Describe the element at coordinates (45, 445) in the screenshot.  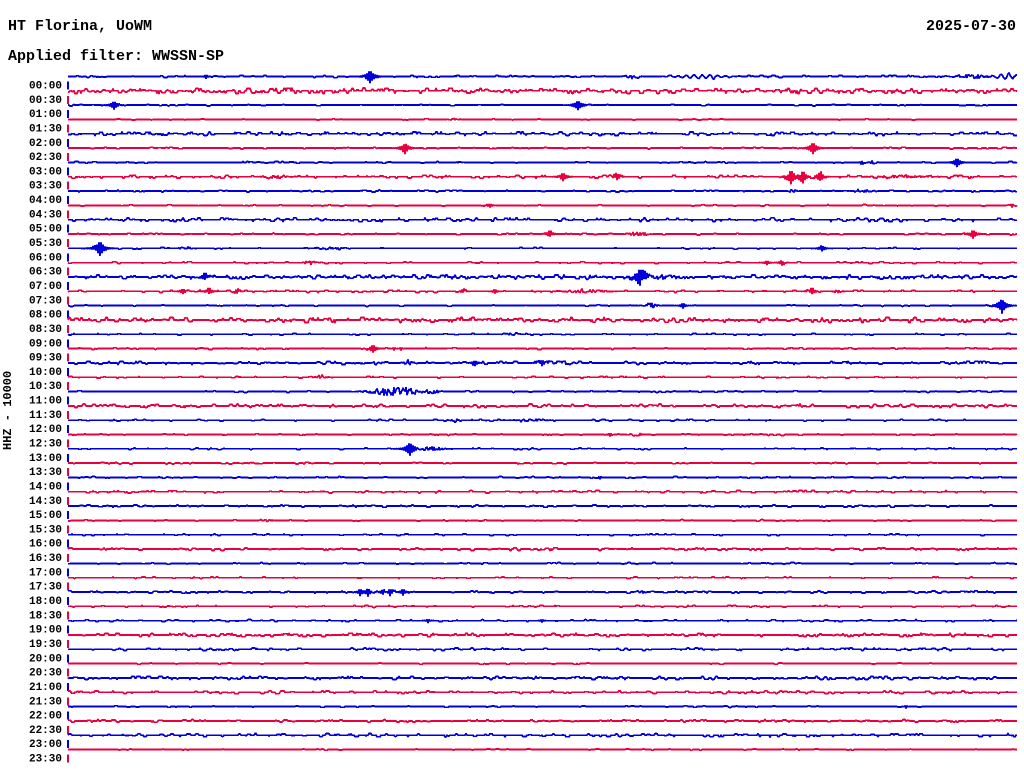
I see `row-time-label: 12:30` at that location.